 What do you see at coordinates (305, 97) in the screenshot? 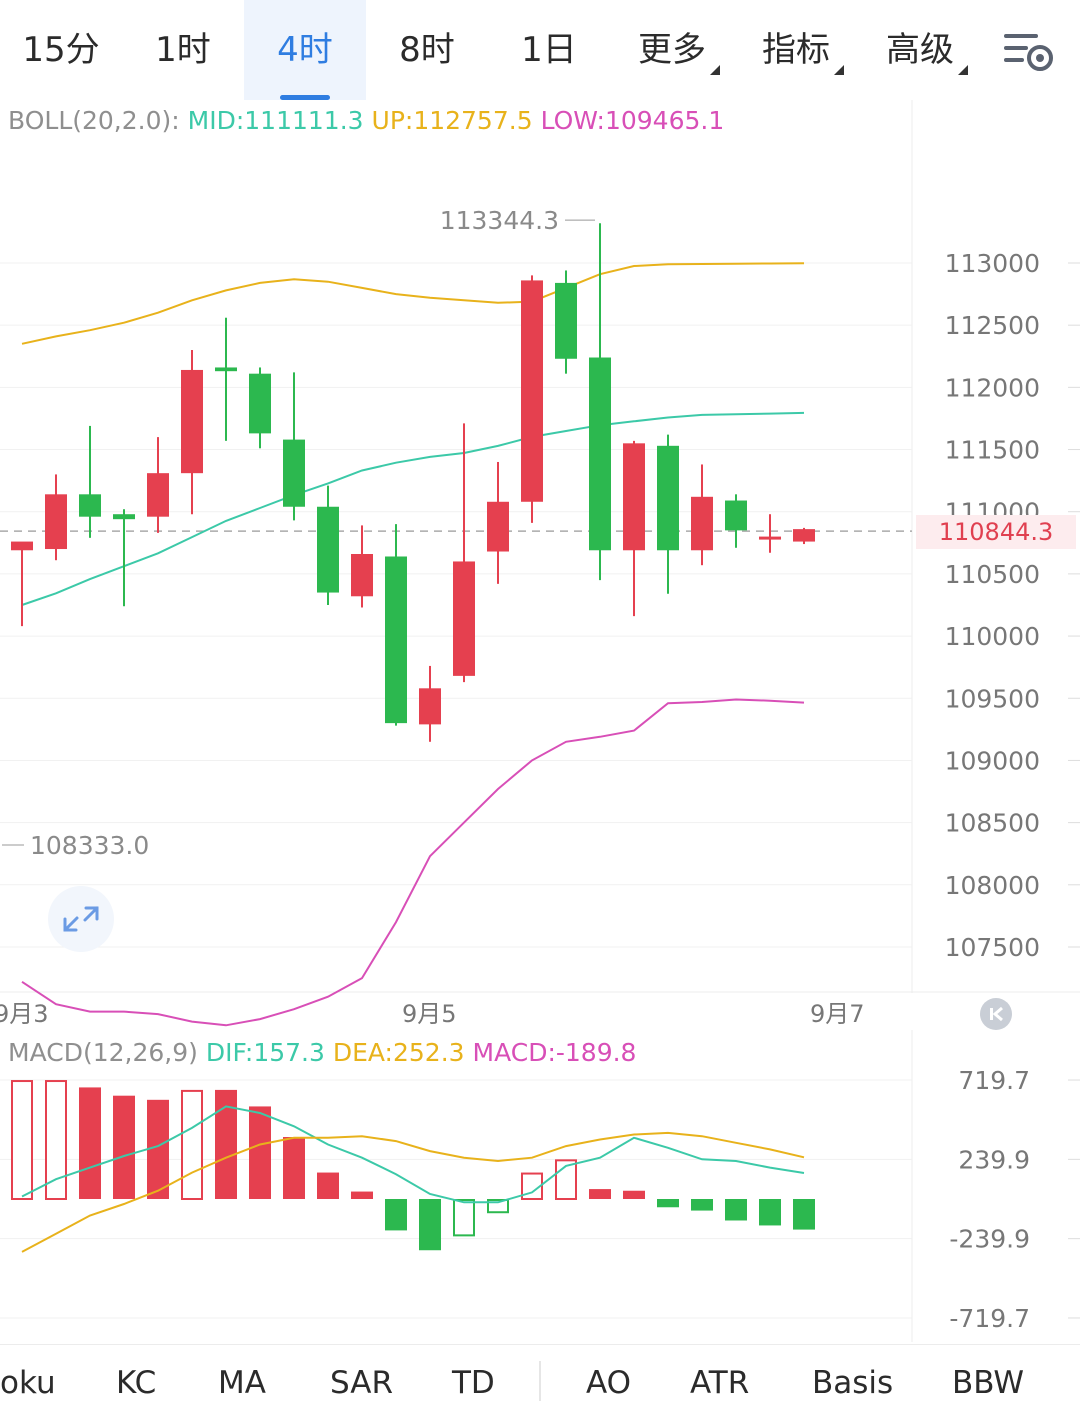
I see `active-tab-indicator` at bounding box center [305, 97].